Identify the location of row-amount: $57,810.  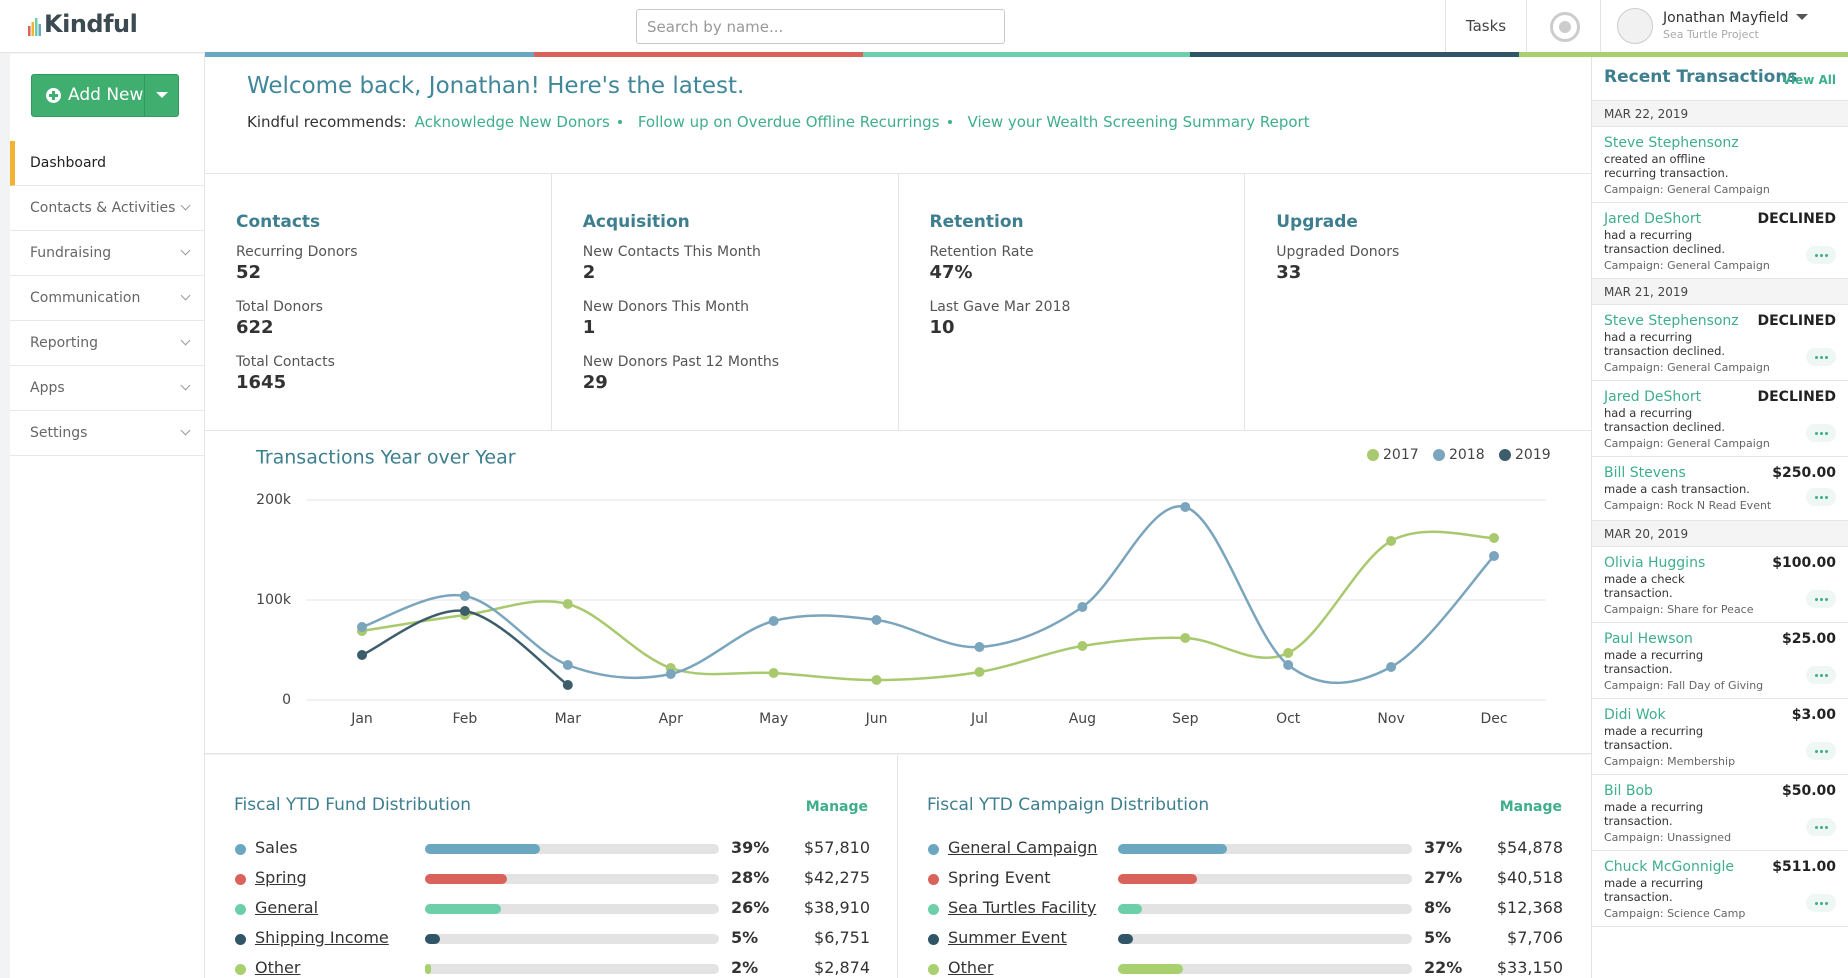
(836, 847).